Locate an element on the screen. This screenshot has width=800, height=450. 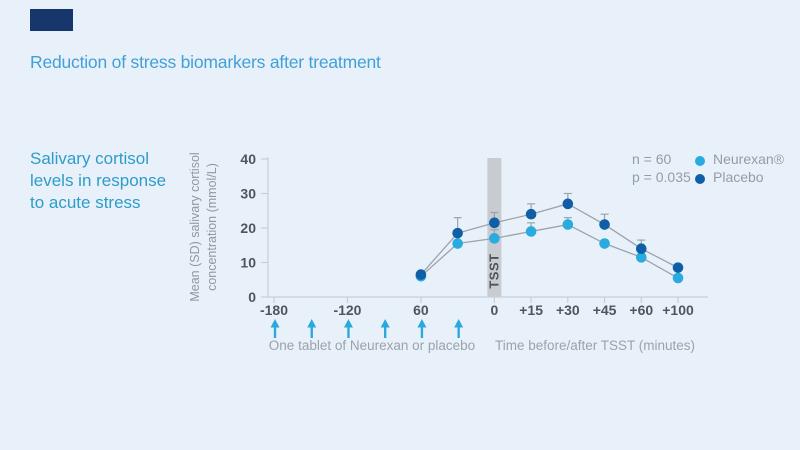
legend-label-neurexan: Neurexan® is located at coordinates (749, 159).